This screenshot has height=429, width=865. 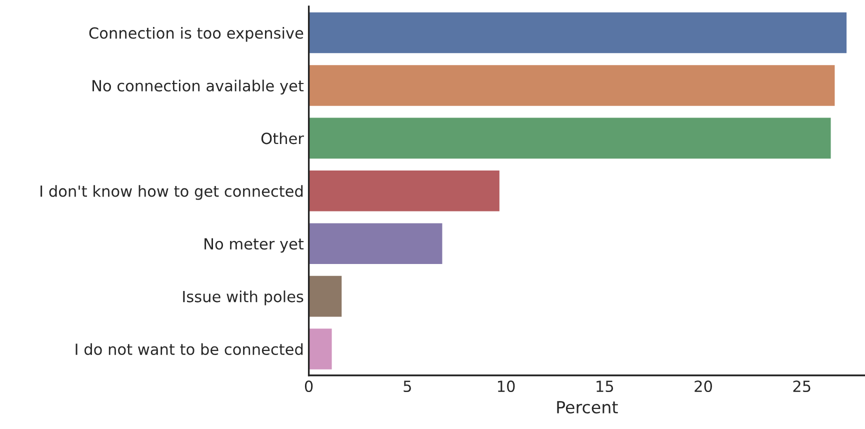 I want to click on y-tick-label: I do not want to be connected, so click(x=189, y=349).